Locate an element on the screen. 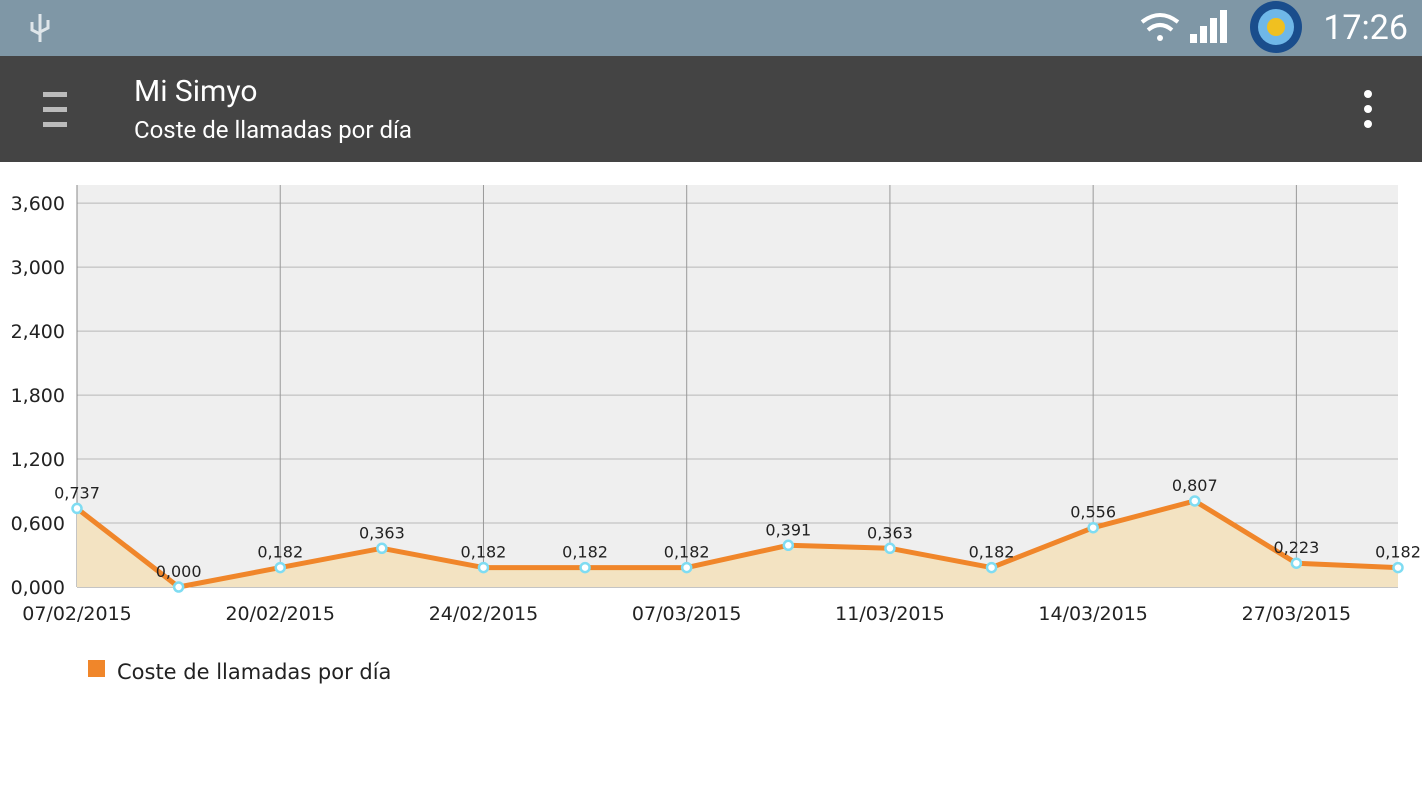 The height and width of the screenshot is (800, 1422). y-tick-label: 1,200 is located at coordinates (38, 460).